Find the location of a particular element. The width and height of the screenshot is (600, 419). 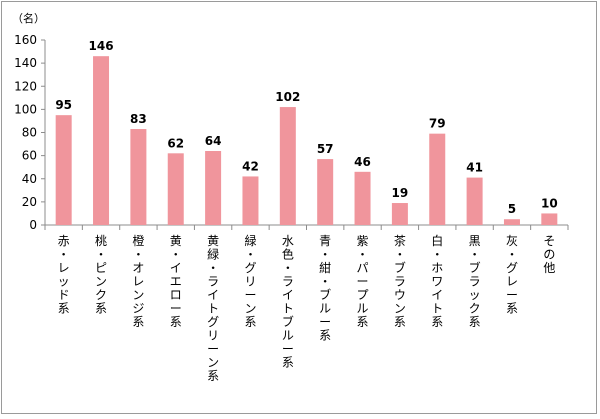

category-label: 橙・オレンジ系 is located at coordinates (138, 281).